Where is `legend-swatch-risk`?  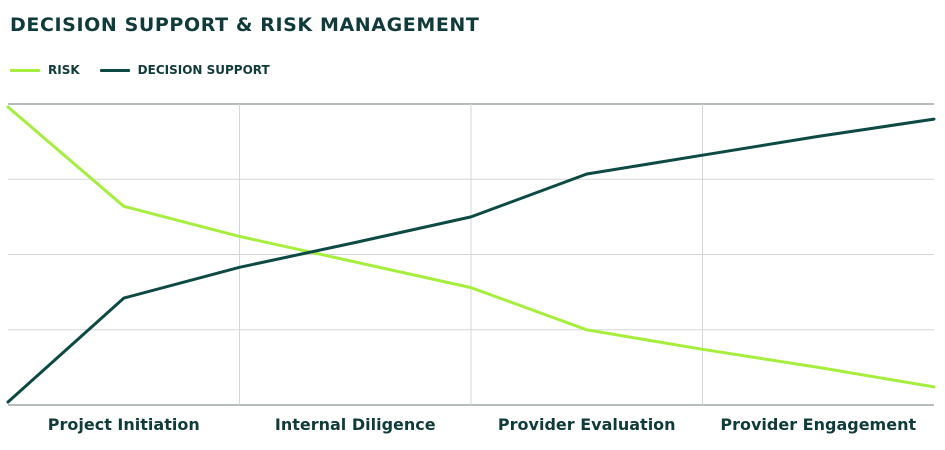
legend-swatch-risk is located at coordinates (25, 70).